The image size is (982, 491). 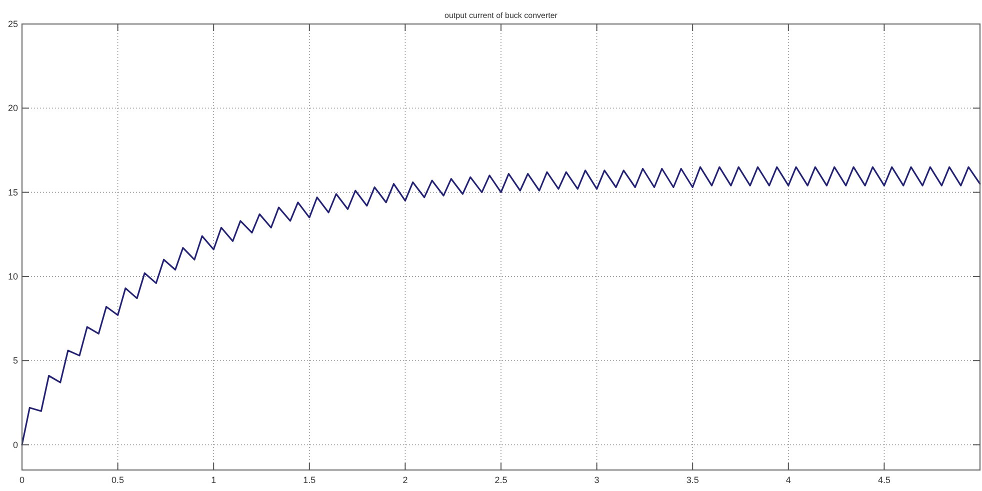 What do you see at coordinates (692, 480) in the screenshot?
I see `x-tick-label: 3.5` at bounding box center [692, 480].